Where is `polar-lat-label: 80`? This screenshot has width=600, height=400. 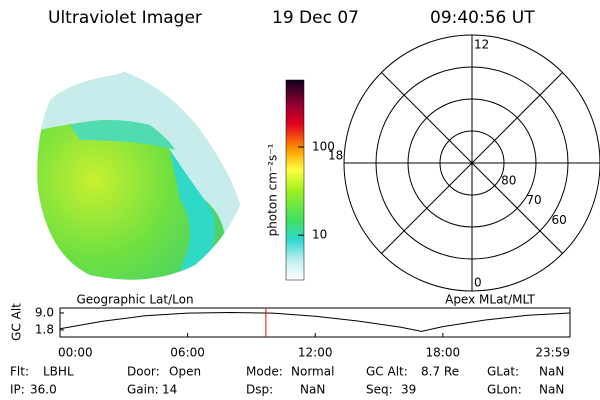 polar-lat-label: 80 is located at coordinates (508, 180).